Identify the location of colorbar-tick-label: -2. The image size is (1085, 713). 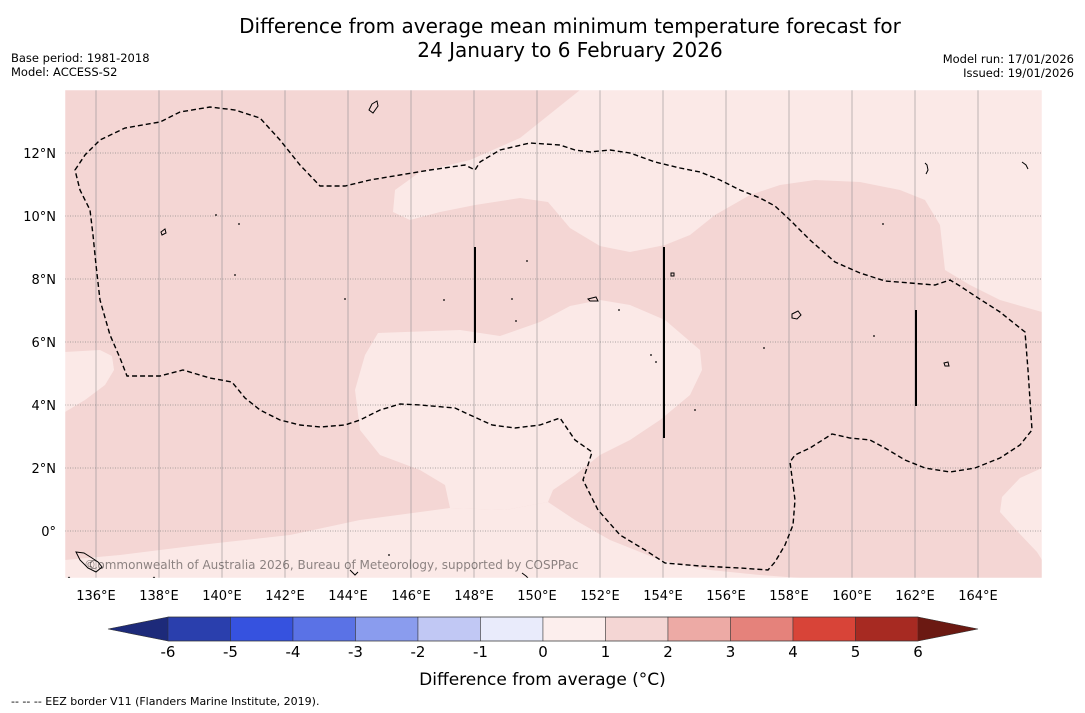
(418, 652).